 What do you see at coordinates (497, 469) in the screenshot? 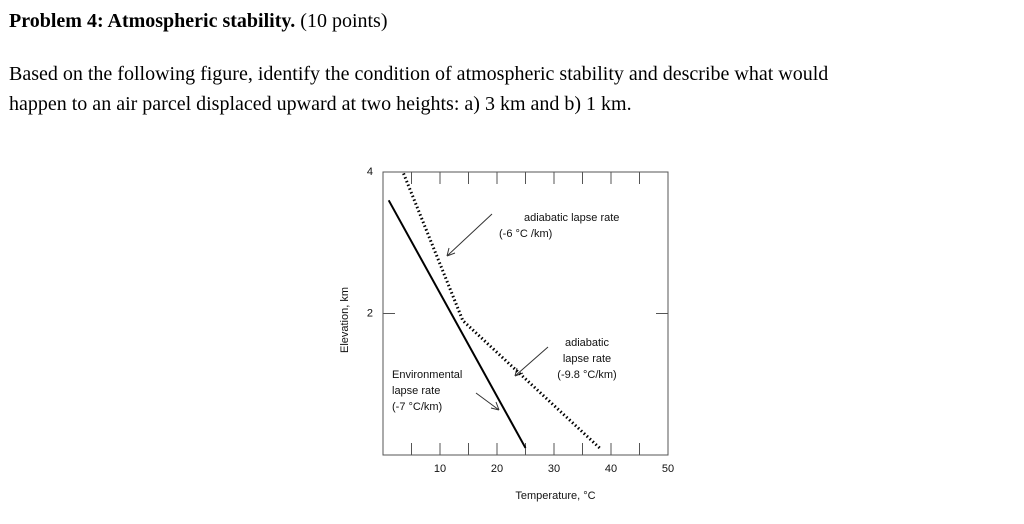
I see `x-tick-label: 20` at bounding box center [497, 469].